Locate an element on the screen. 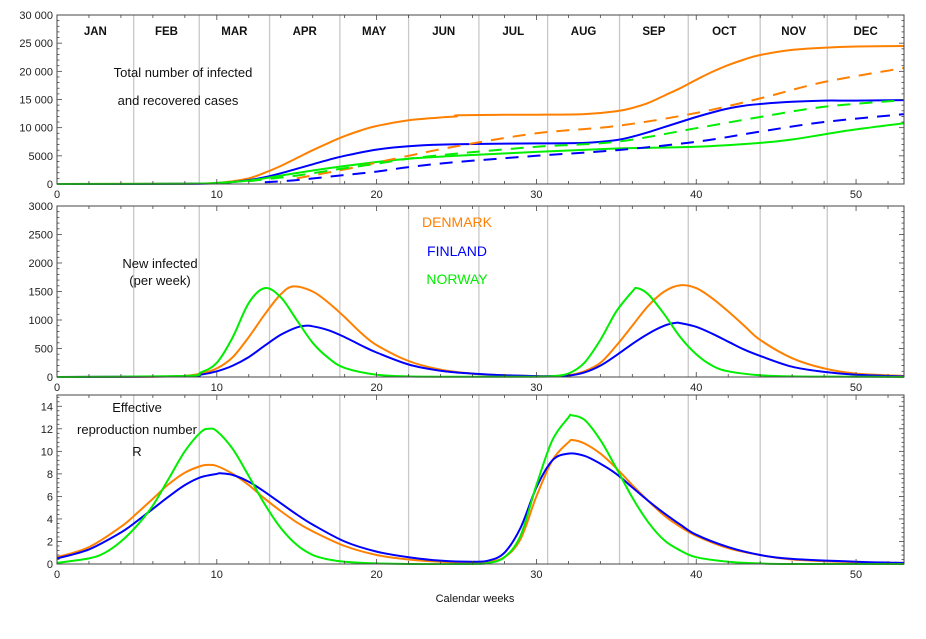  month-label: APR is located at coordinates (305, 32).